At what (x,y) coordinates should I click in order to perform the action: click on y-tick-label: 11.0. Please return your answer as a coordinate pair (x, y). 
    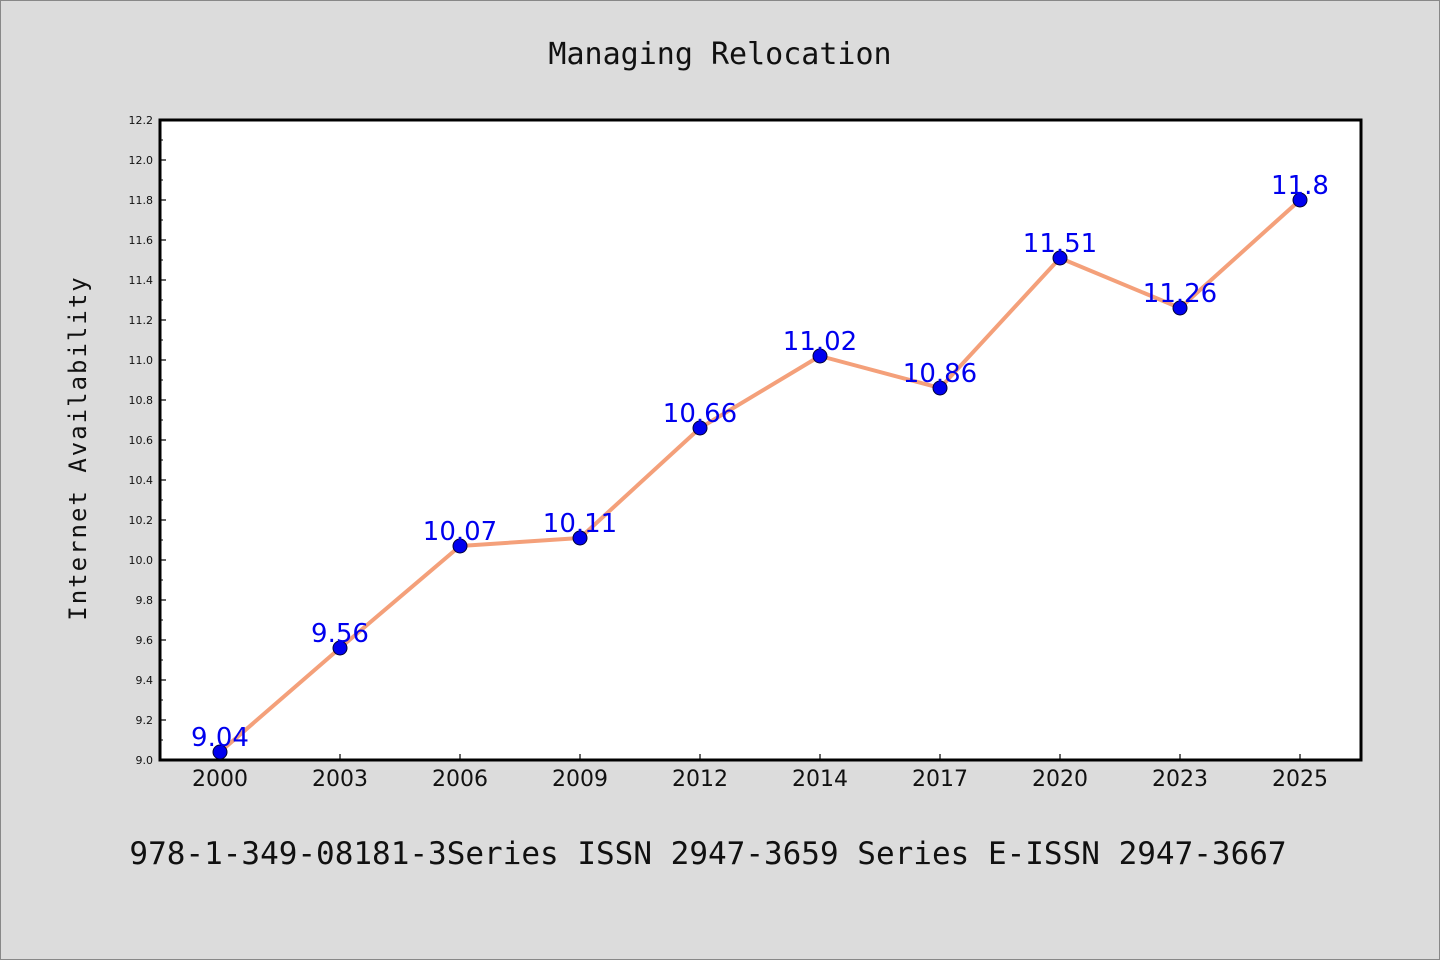
    Looking at the image, I should click on (141, 360).